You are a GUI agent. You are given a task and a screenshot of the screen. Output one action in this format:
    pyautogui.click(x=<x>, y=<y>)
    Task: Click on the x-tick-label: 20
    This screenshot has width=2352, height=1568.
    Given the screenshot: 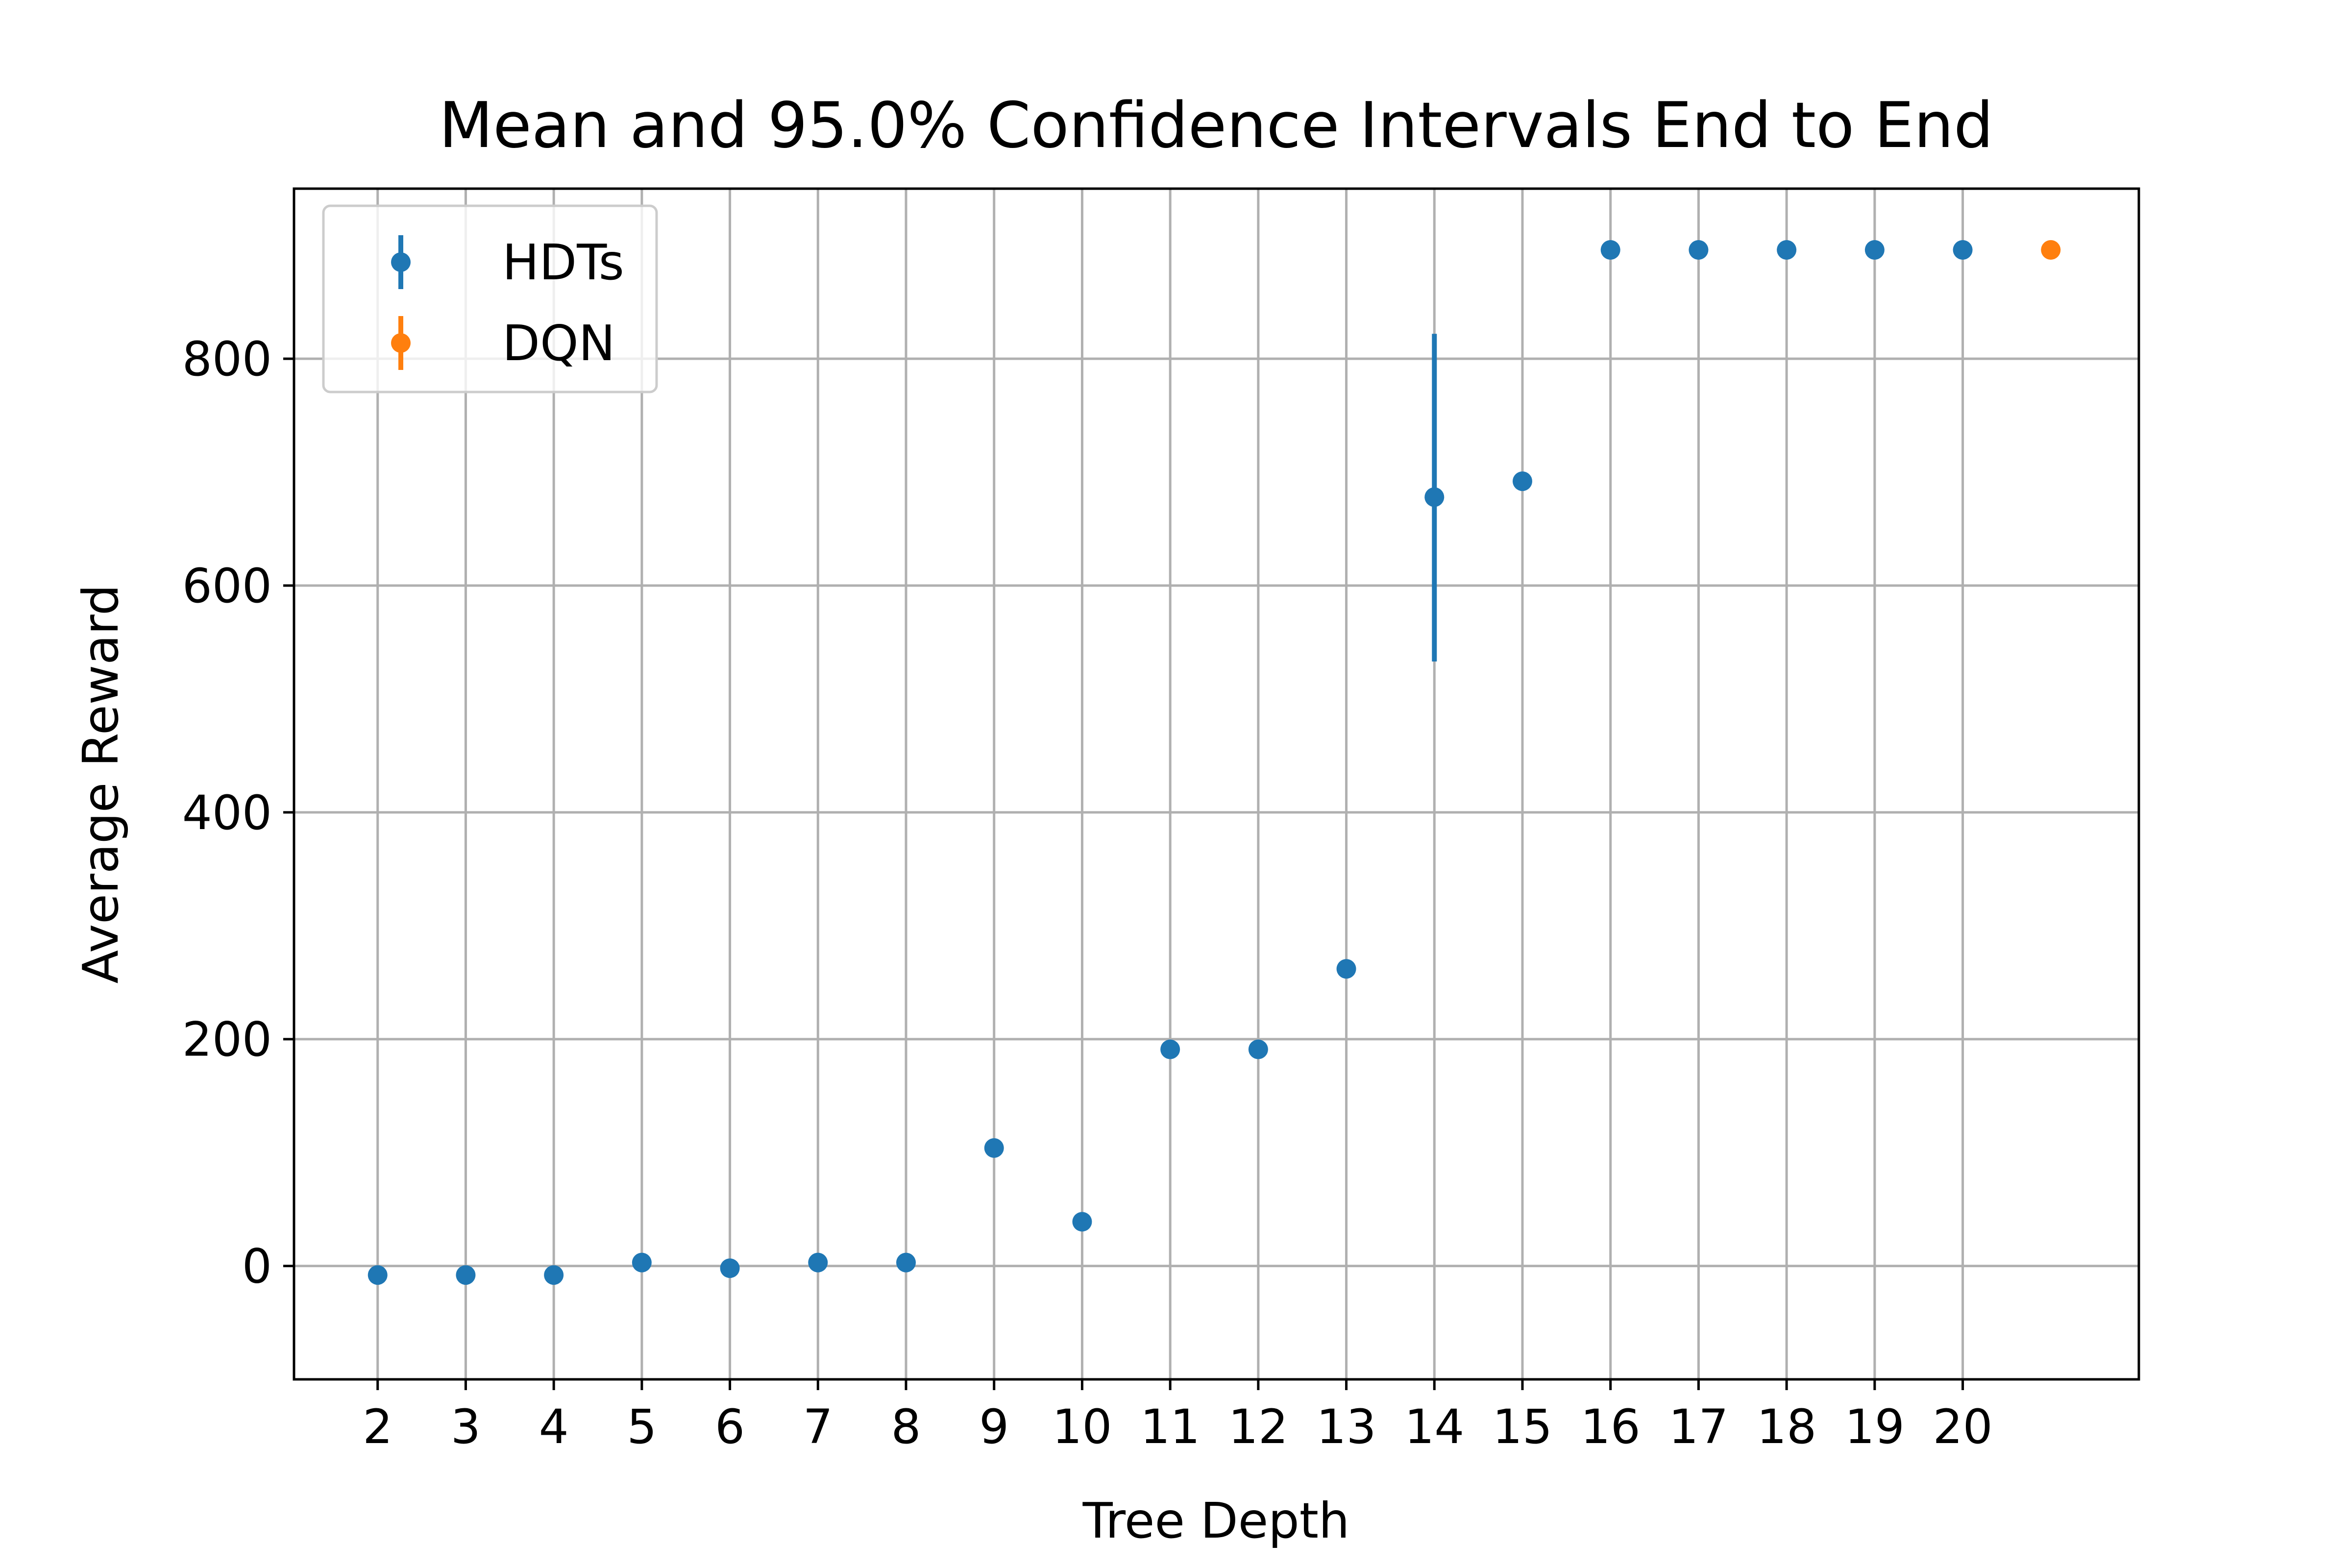 What is the action you would take?
    pyautogui.click(x=1962, y=1426)
    